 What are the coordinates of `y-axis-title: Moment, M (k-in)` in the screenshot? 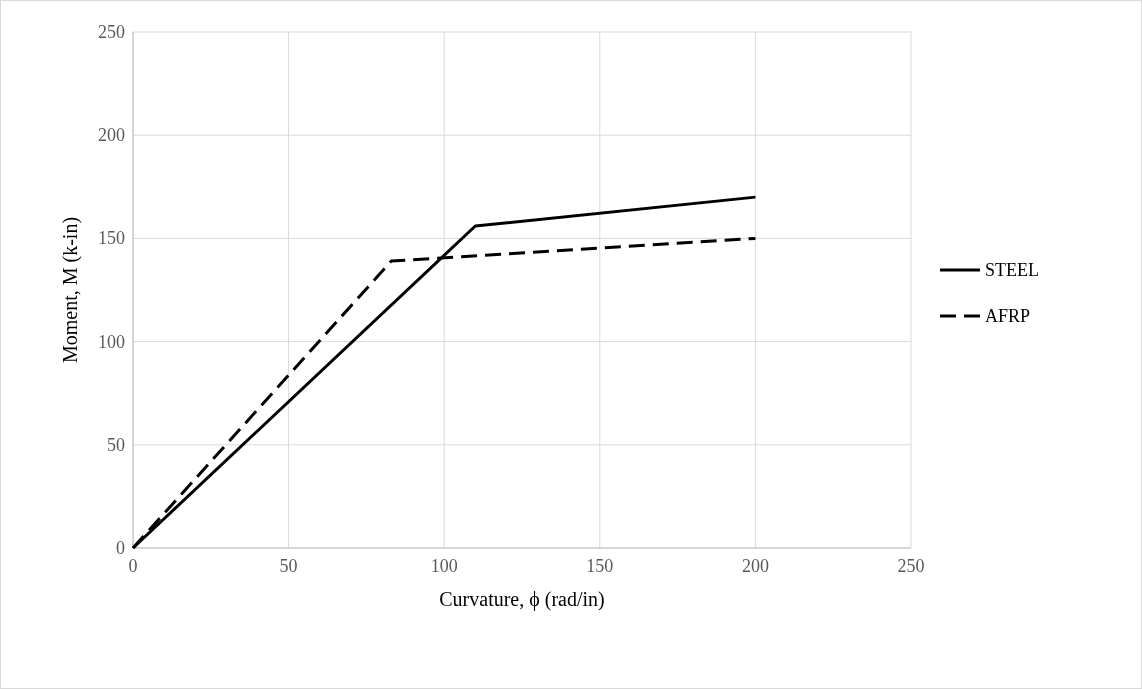 It's located at (70, 290).